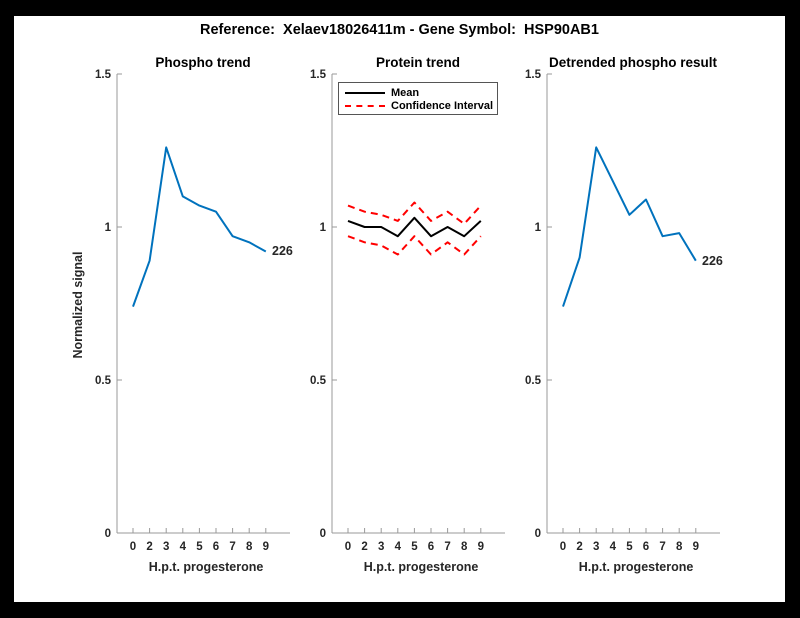 The width and height of the screenshot is (800, 618). Describe the element at coordinates (636, 567) in the screenshot. I see `x-axis-label-3: H.p.t. progesterone` at that location.